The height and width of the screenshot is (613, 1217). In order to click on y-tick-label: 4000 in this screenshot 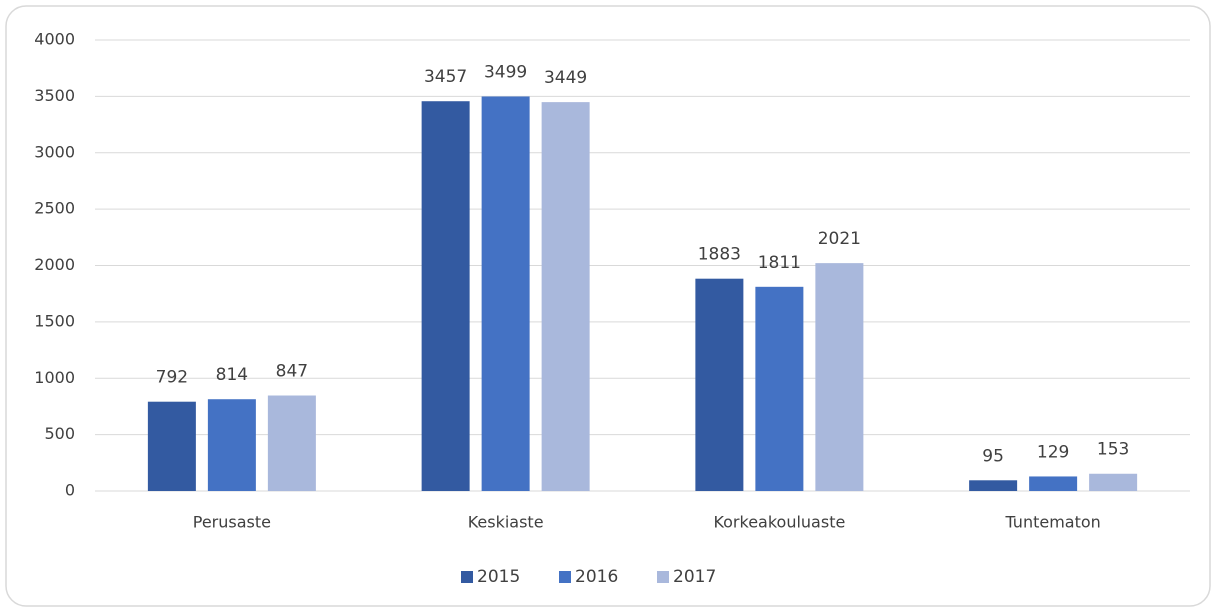, I will do `click(54, 39)`.